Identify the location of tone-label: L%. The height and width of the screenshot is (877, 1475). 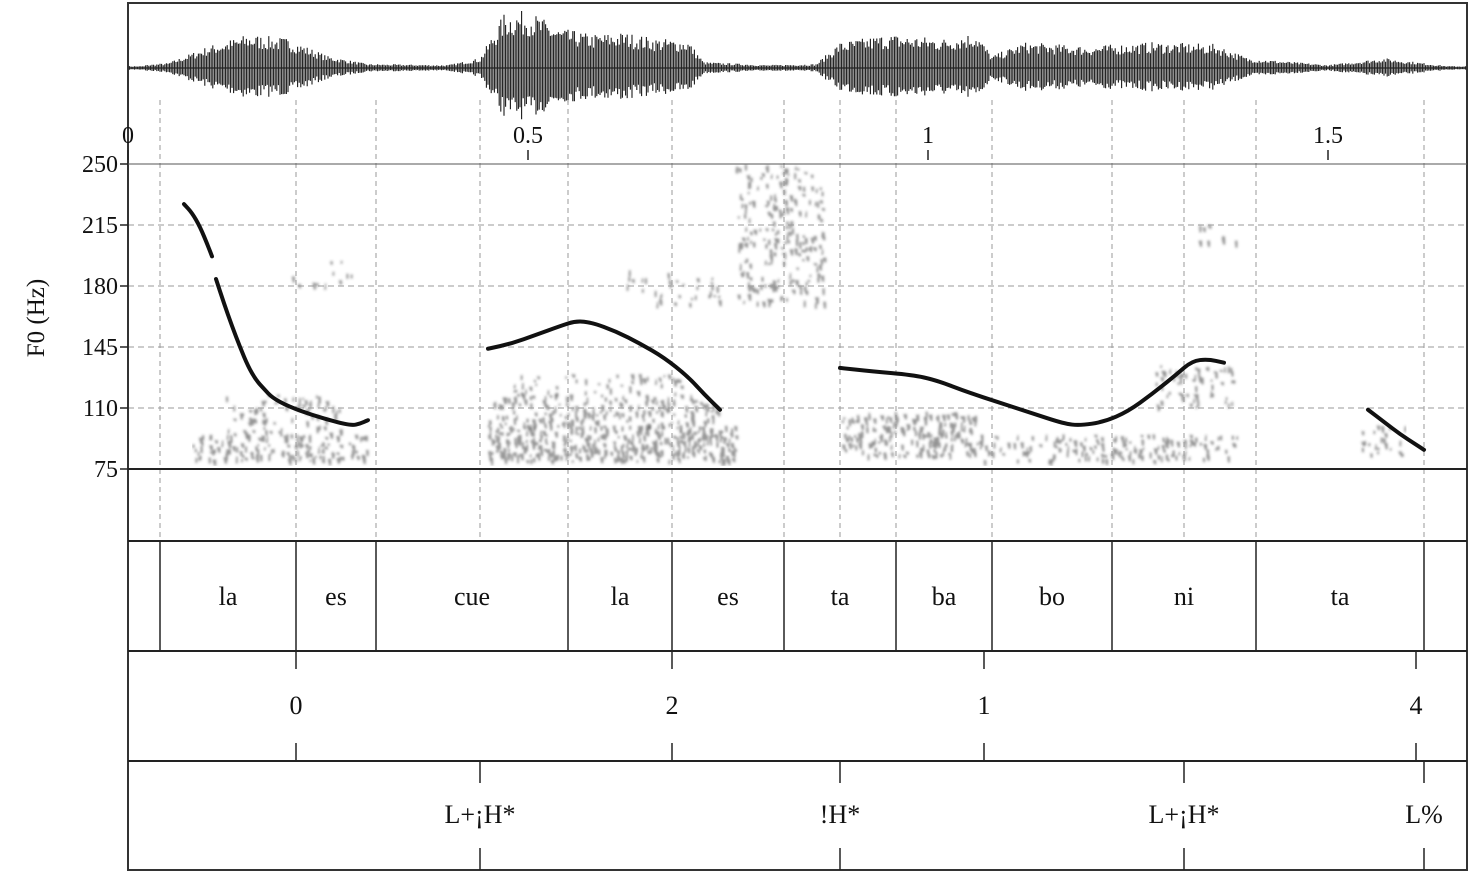
(1424, 814).